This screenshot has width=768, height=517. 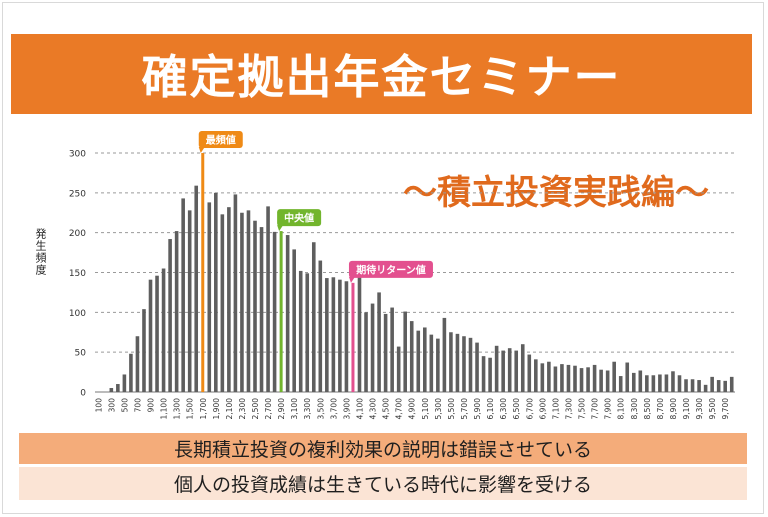 What do you see at coordinates (568, 409) in the screenshot?
I see `x-tick-label: 7,300` at bounding box center [568, 409].